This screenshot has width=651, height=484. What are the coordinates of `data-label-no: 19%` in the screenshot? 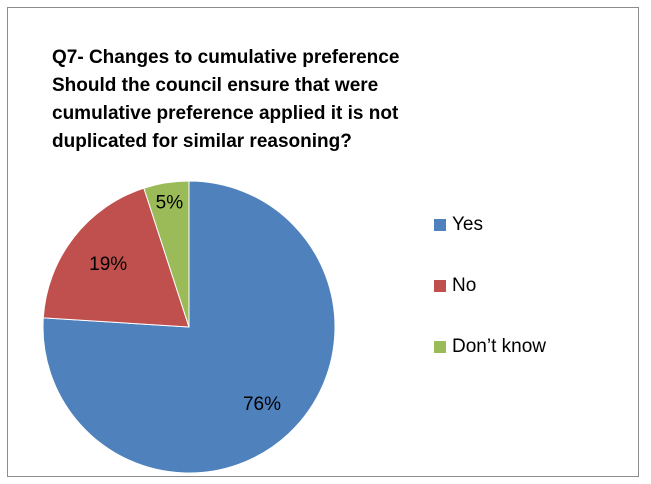 It's located at (108, 264).